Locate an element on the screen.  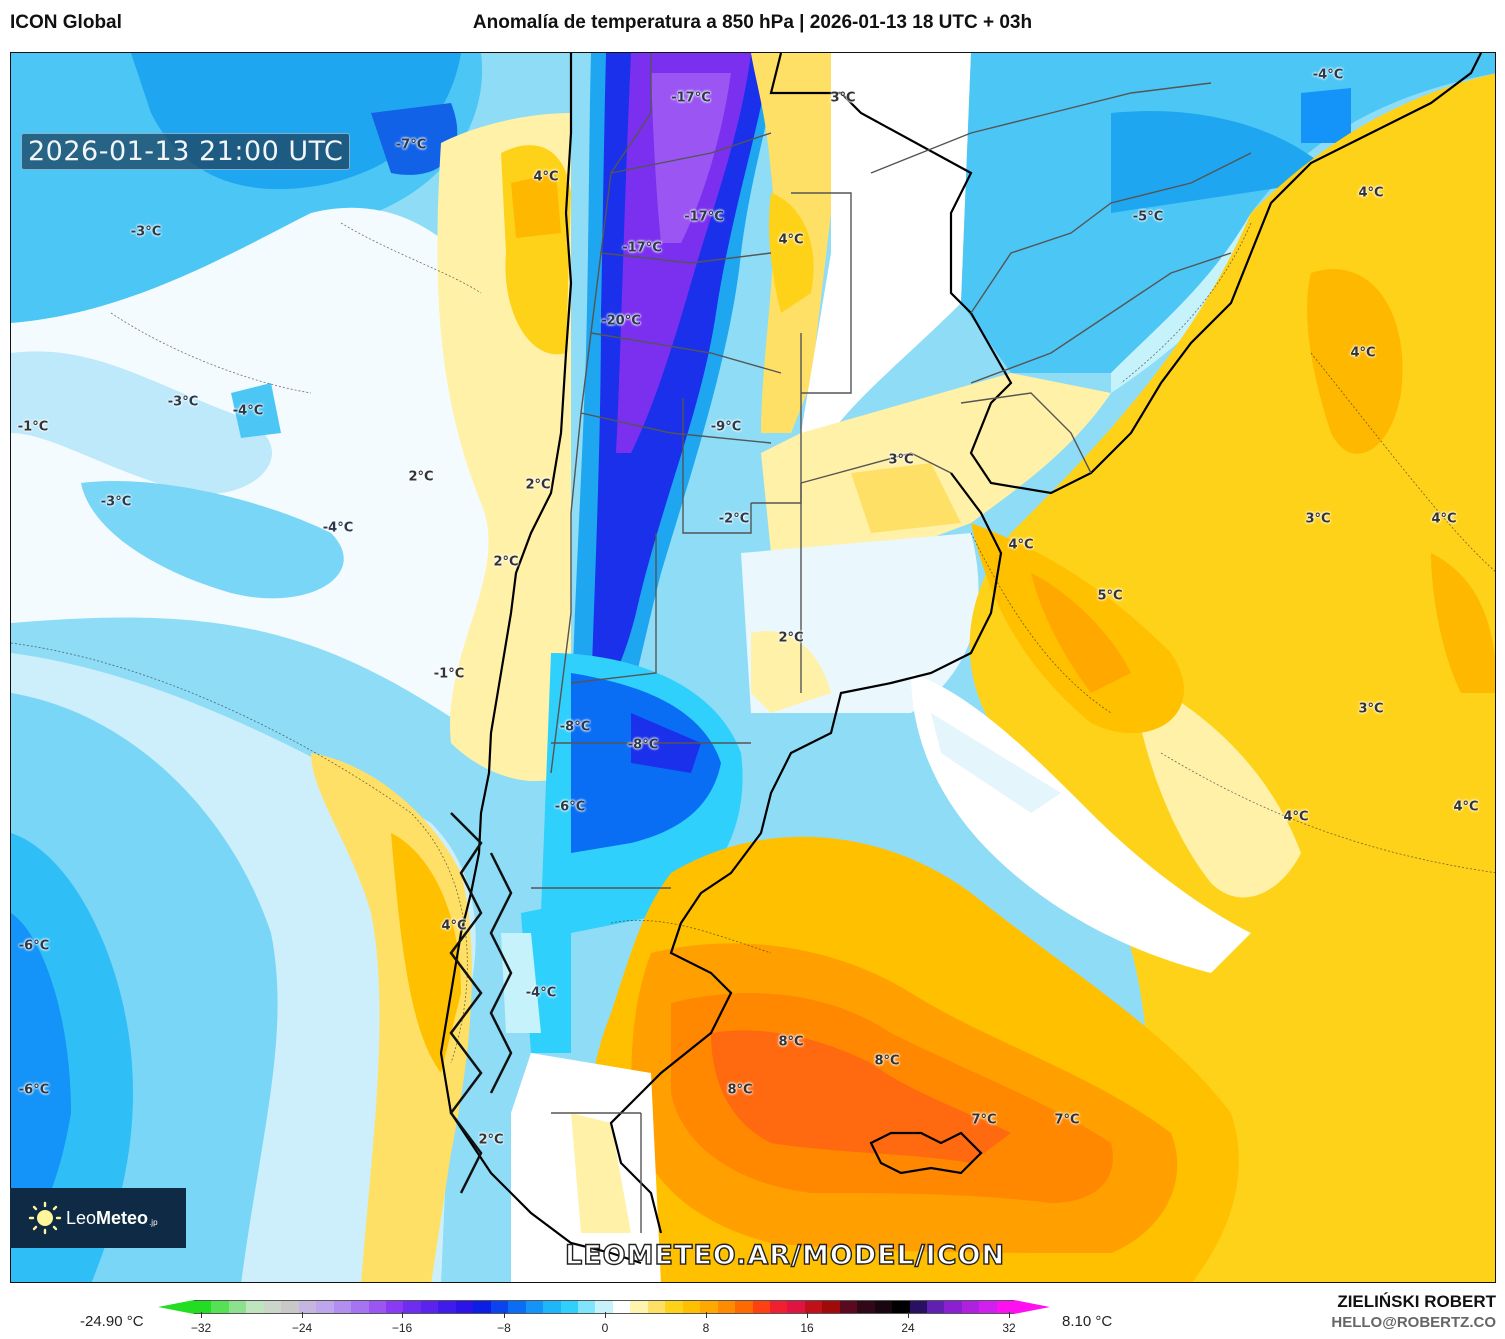
colorbar-tick-label: 16 is located at coordinates (807, 1328).